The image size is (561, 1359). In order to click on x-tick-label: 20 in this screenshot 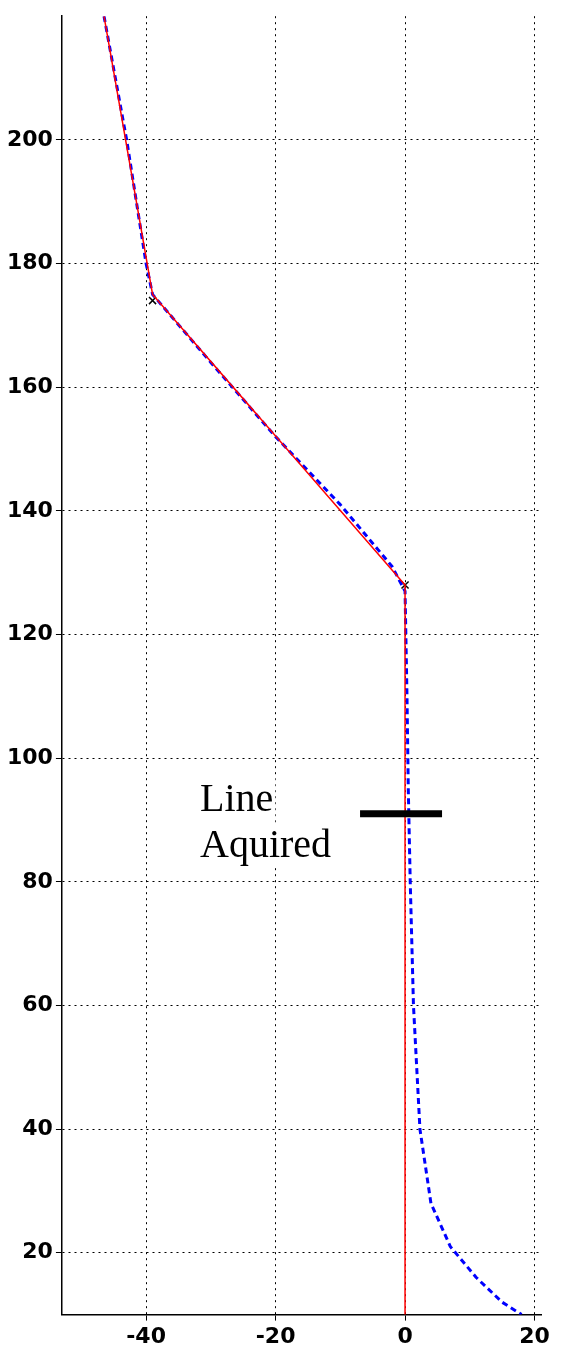, I will do `click(534, 1335)`.